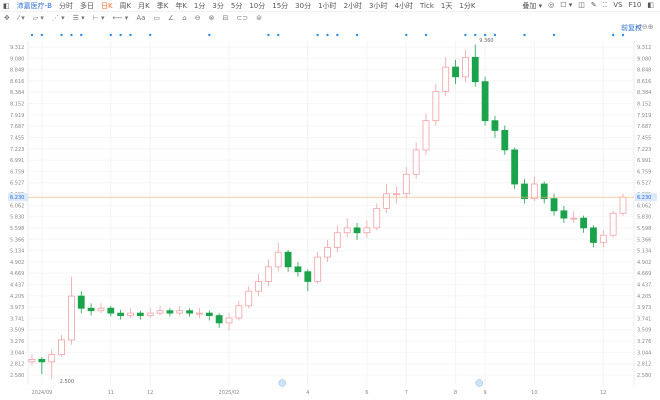 The width and height of the screenshot is (660, 400). Describe the element at coordinates (106, 5) in the screenshot. I see `period-2: 日K` at that location.